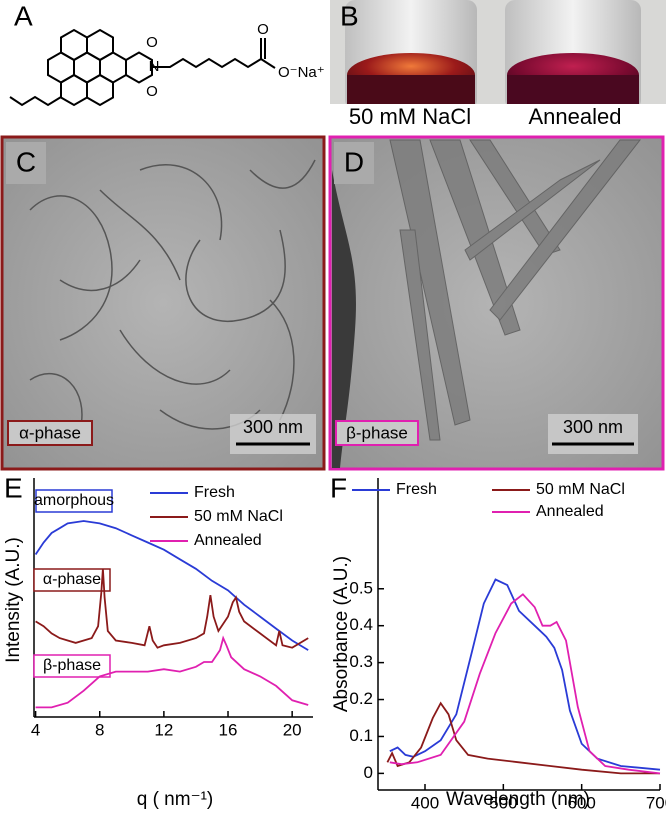  Describe the element at coordinates (361, 735) in the screenshot. I see `y-tick-label: 0.1` at that location.